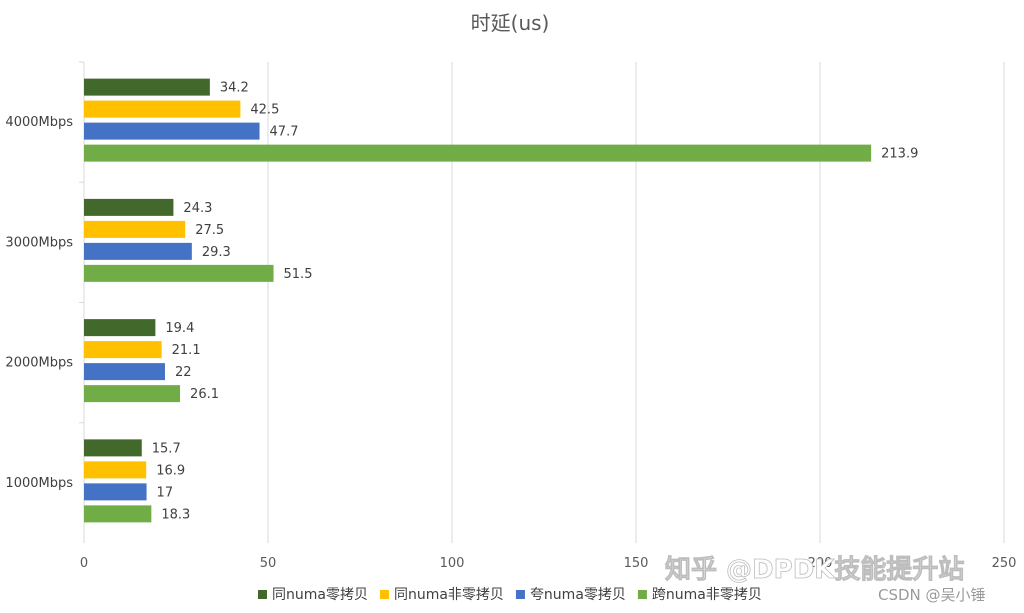  Describe the element at coordinates (39, 483) in the screenshot. I see `category-label: 1000Mbps` at that location.